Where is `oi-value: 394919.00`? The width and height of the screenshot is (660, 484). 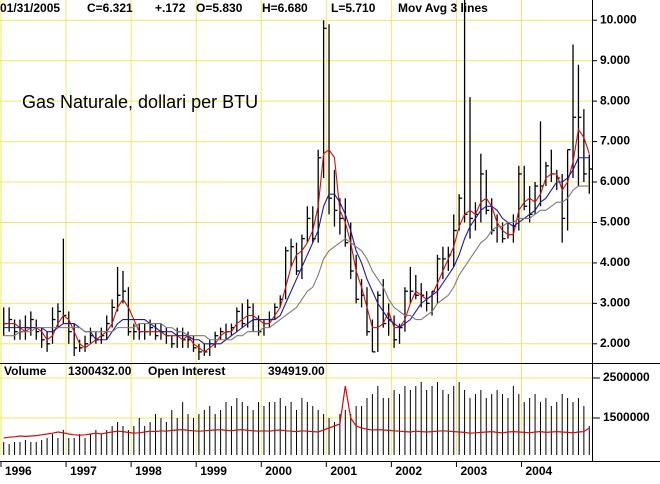 oi-value: 394919.00 is located at coordinates (296, 371).